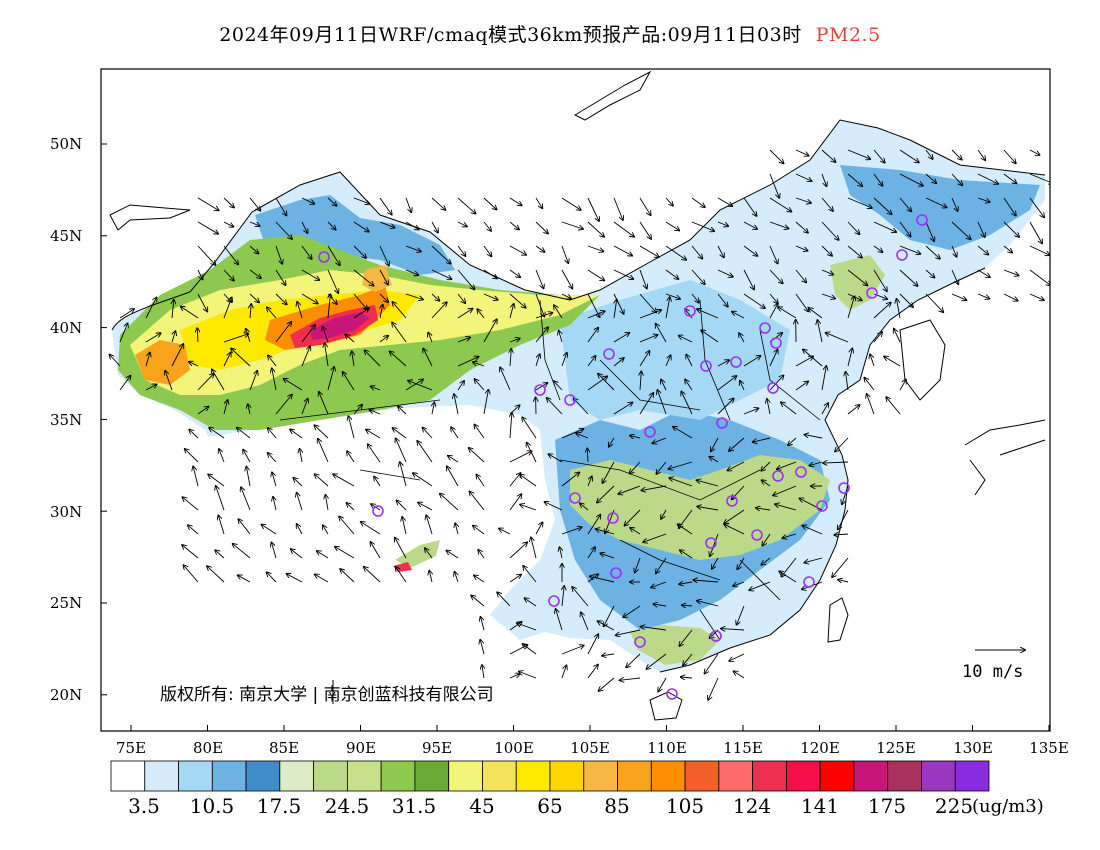 The width and height of the screenshot is (1100, 850). Describe the element at coordinates (822, 470) in the screenshot. I see `coast-east` at that location.